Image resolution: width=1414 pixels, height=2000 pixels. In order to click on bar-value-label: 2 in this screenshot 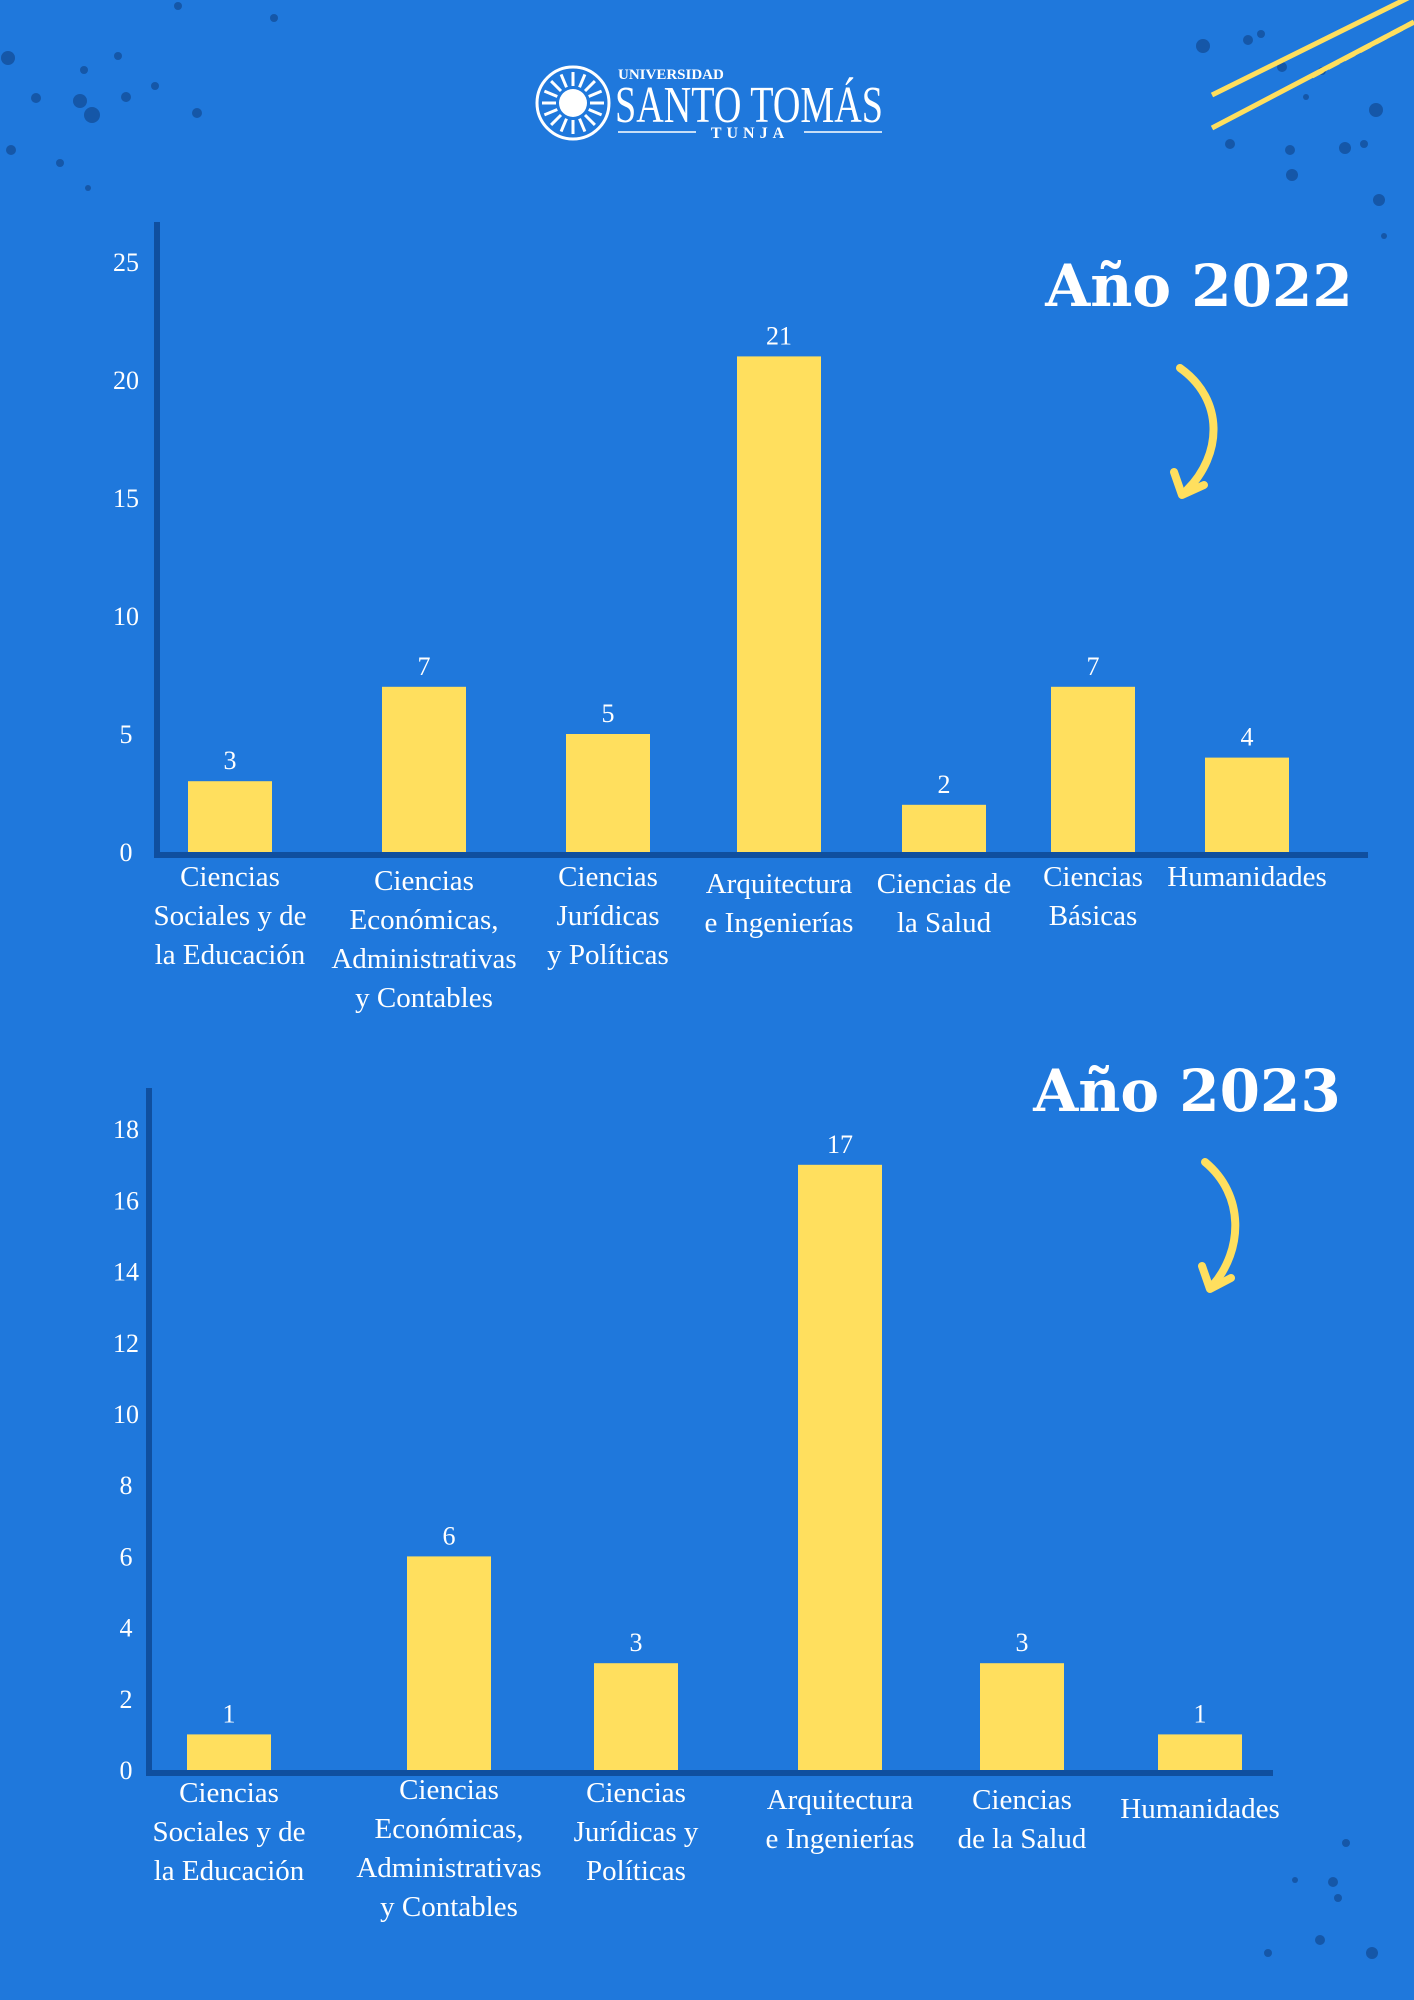, I will do `click(944, 784)`.